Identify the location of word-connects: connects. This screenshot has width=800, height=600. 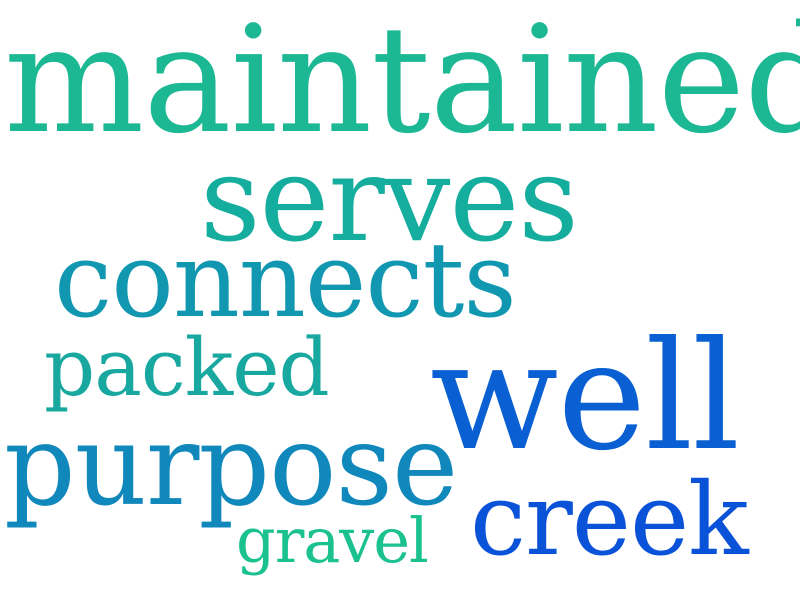
(285, 280).